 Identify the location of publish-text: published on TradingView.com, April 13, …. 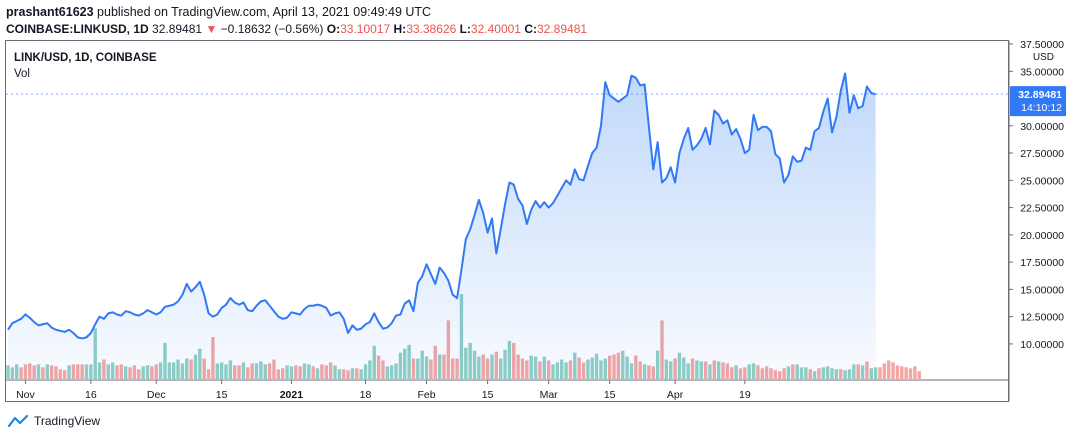
(264, 12).